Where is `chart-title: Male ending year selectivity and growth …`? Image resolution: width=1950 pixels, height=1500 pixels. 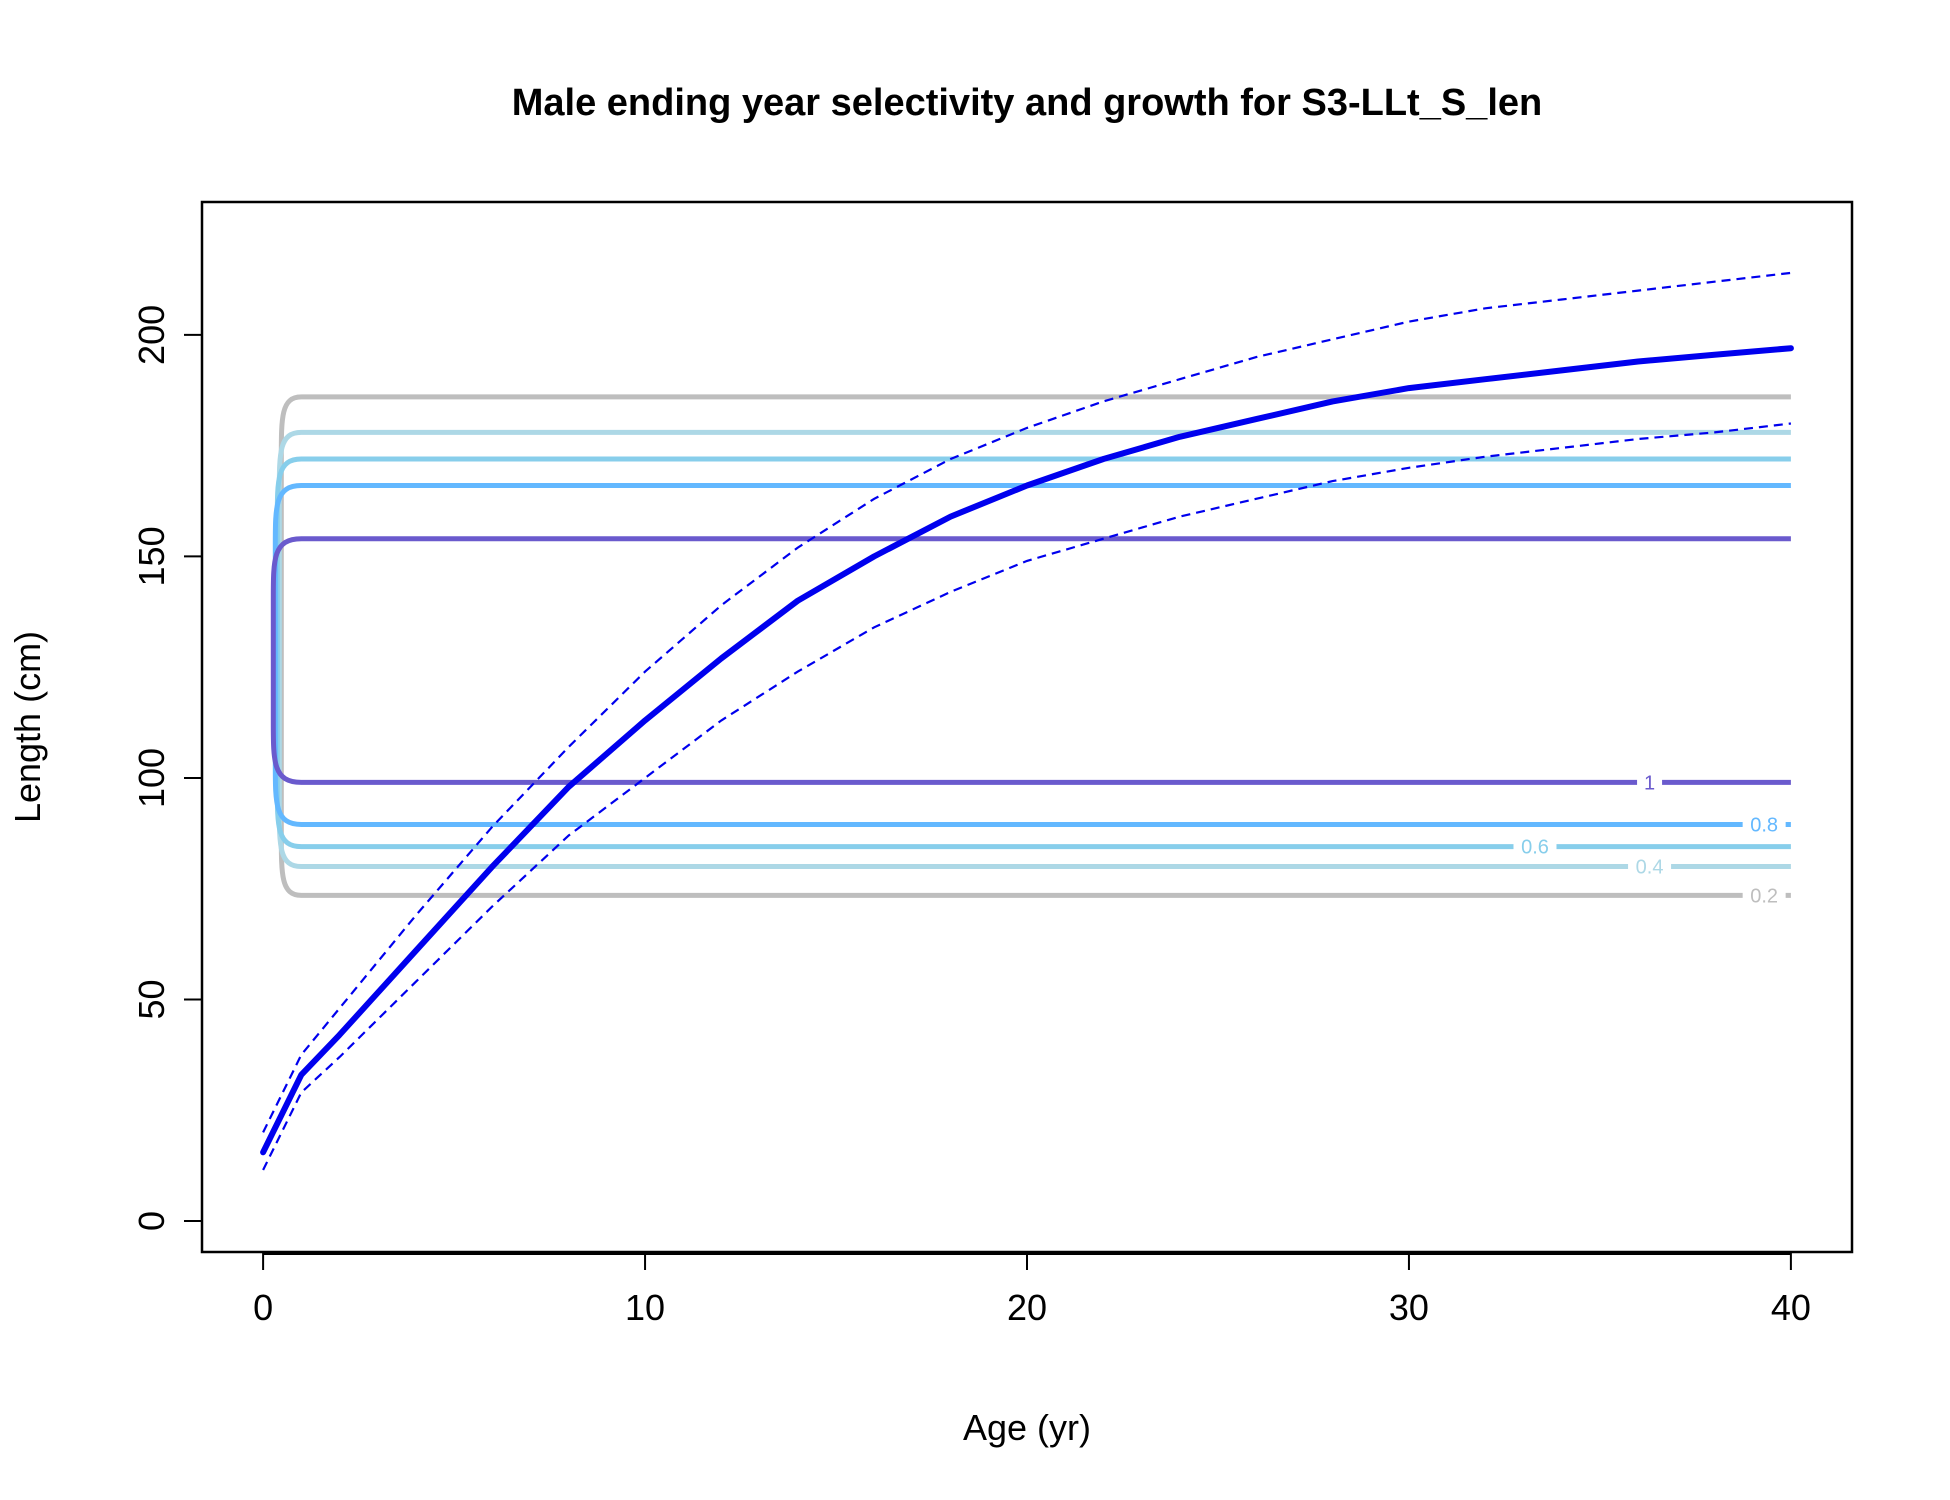 chart-title: Male ending year selectivity and growth … is located at coordinates (1027, 103).